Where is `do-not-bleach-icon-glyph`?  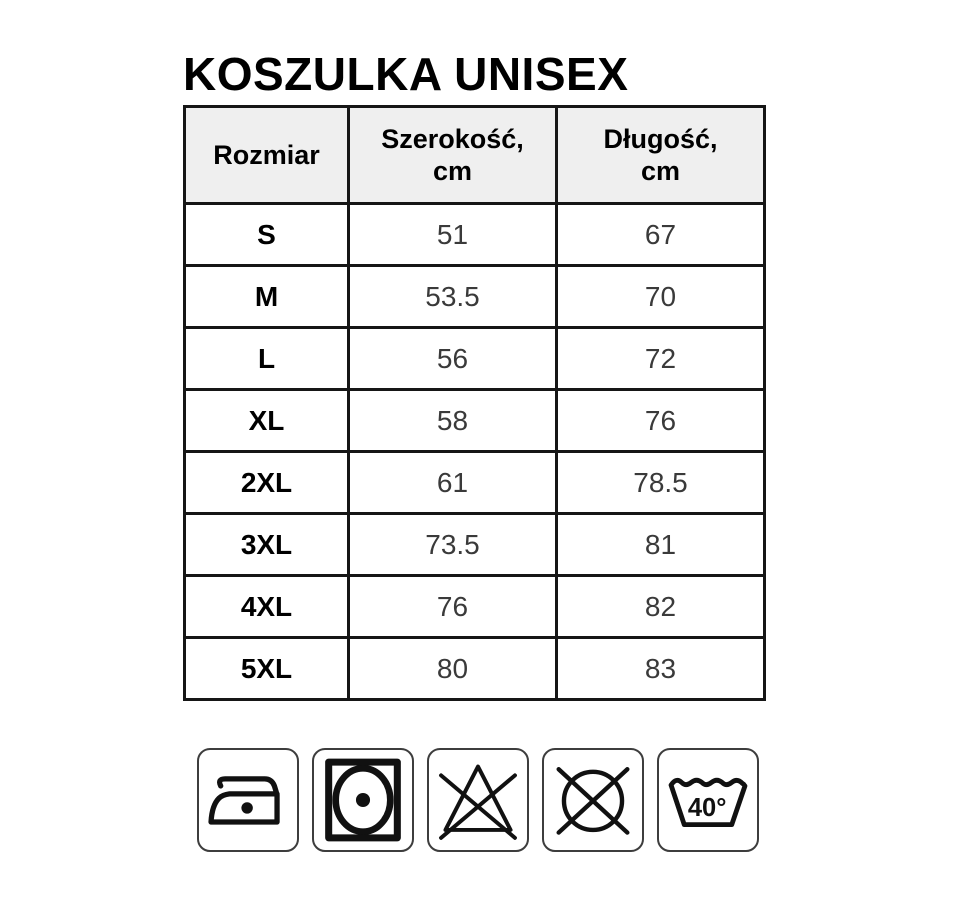 do-not-bleach-icon-glyph is located at coordinates (478, 802).